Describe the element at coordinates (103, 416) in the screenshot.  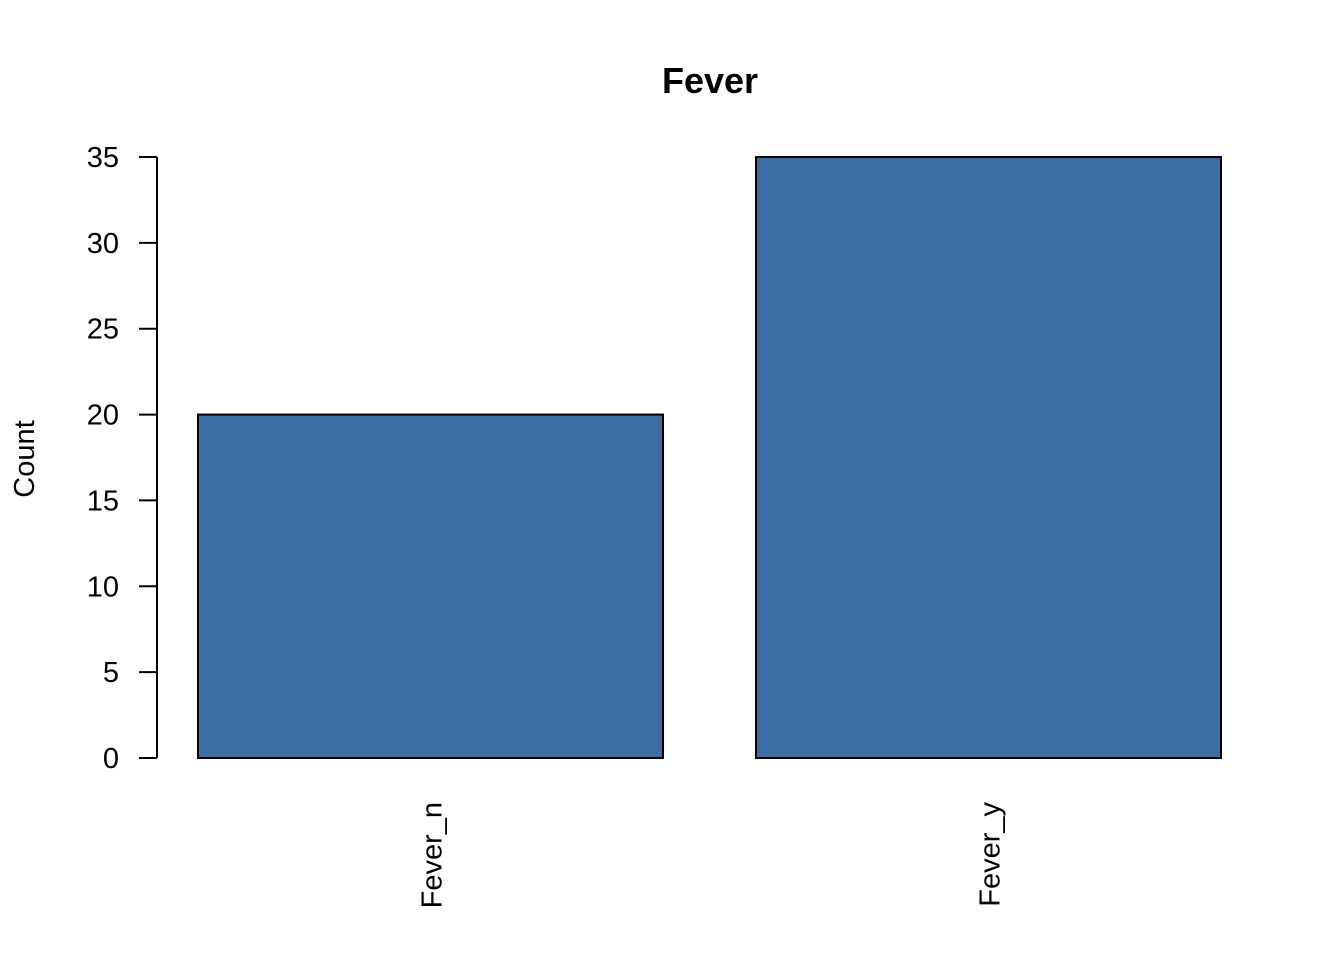
I see `y-tick-label: 20` at that location.